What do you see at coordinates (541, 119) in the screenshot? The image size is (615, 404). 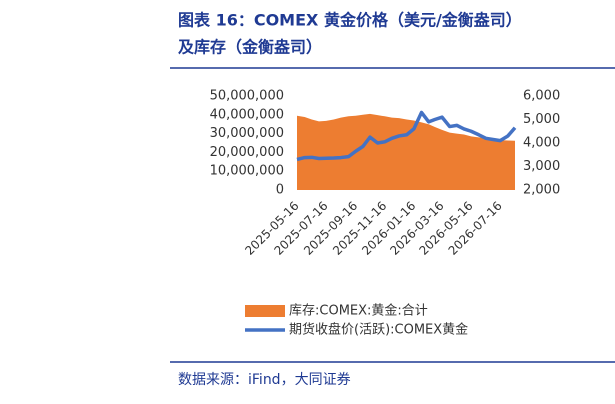 I see `y2-tick-label: 5,000` at bounding box center [541, 119].